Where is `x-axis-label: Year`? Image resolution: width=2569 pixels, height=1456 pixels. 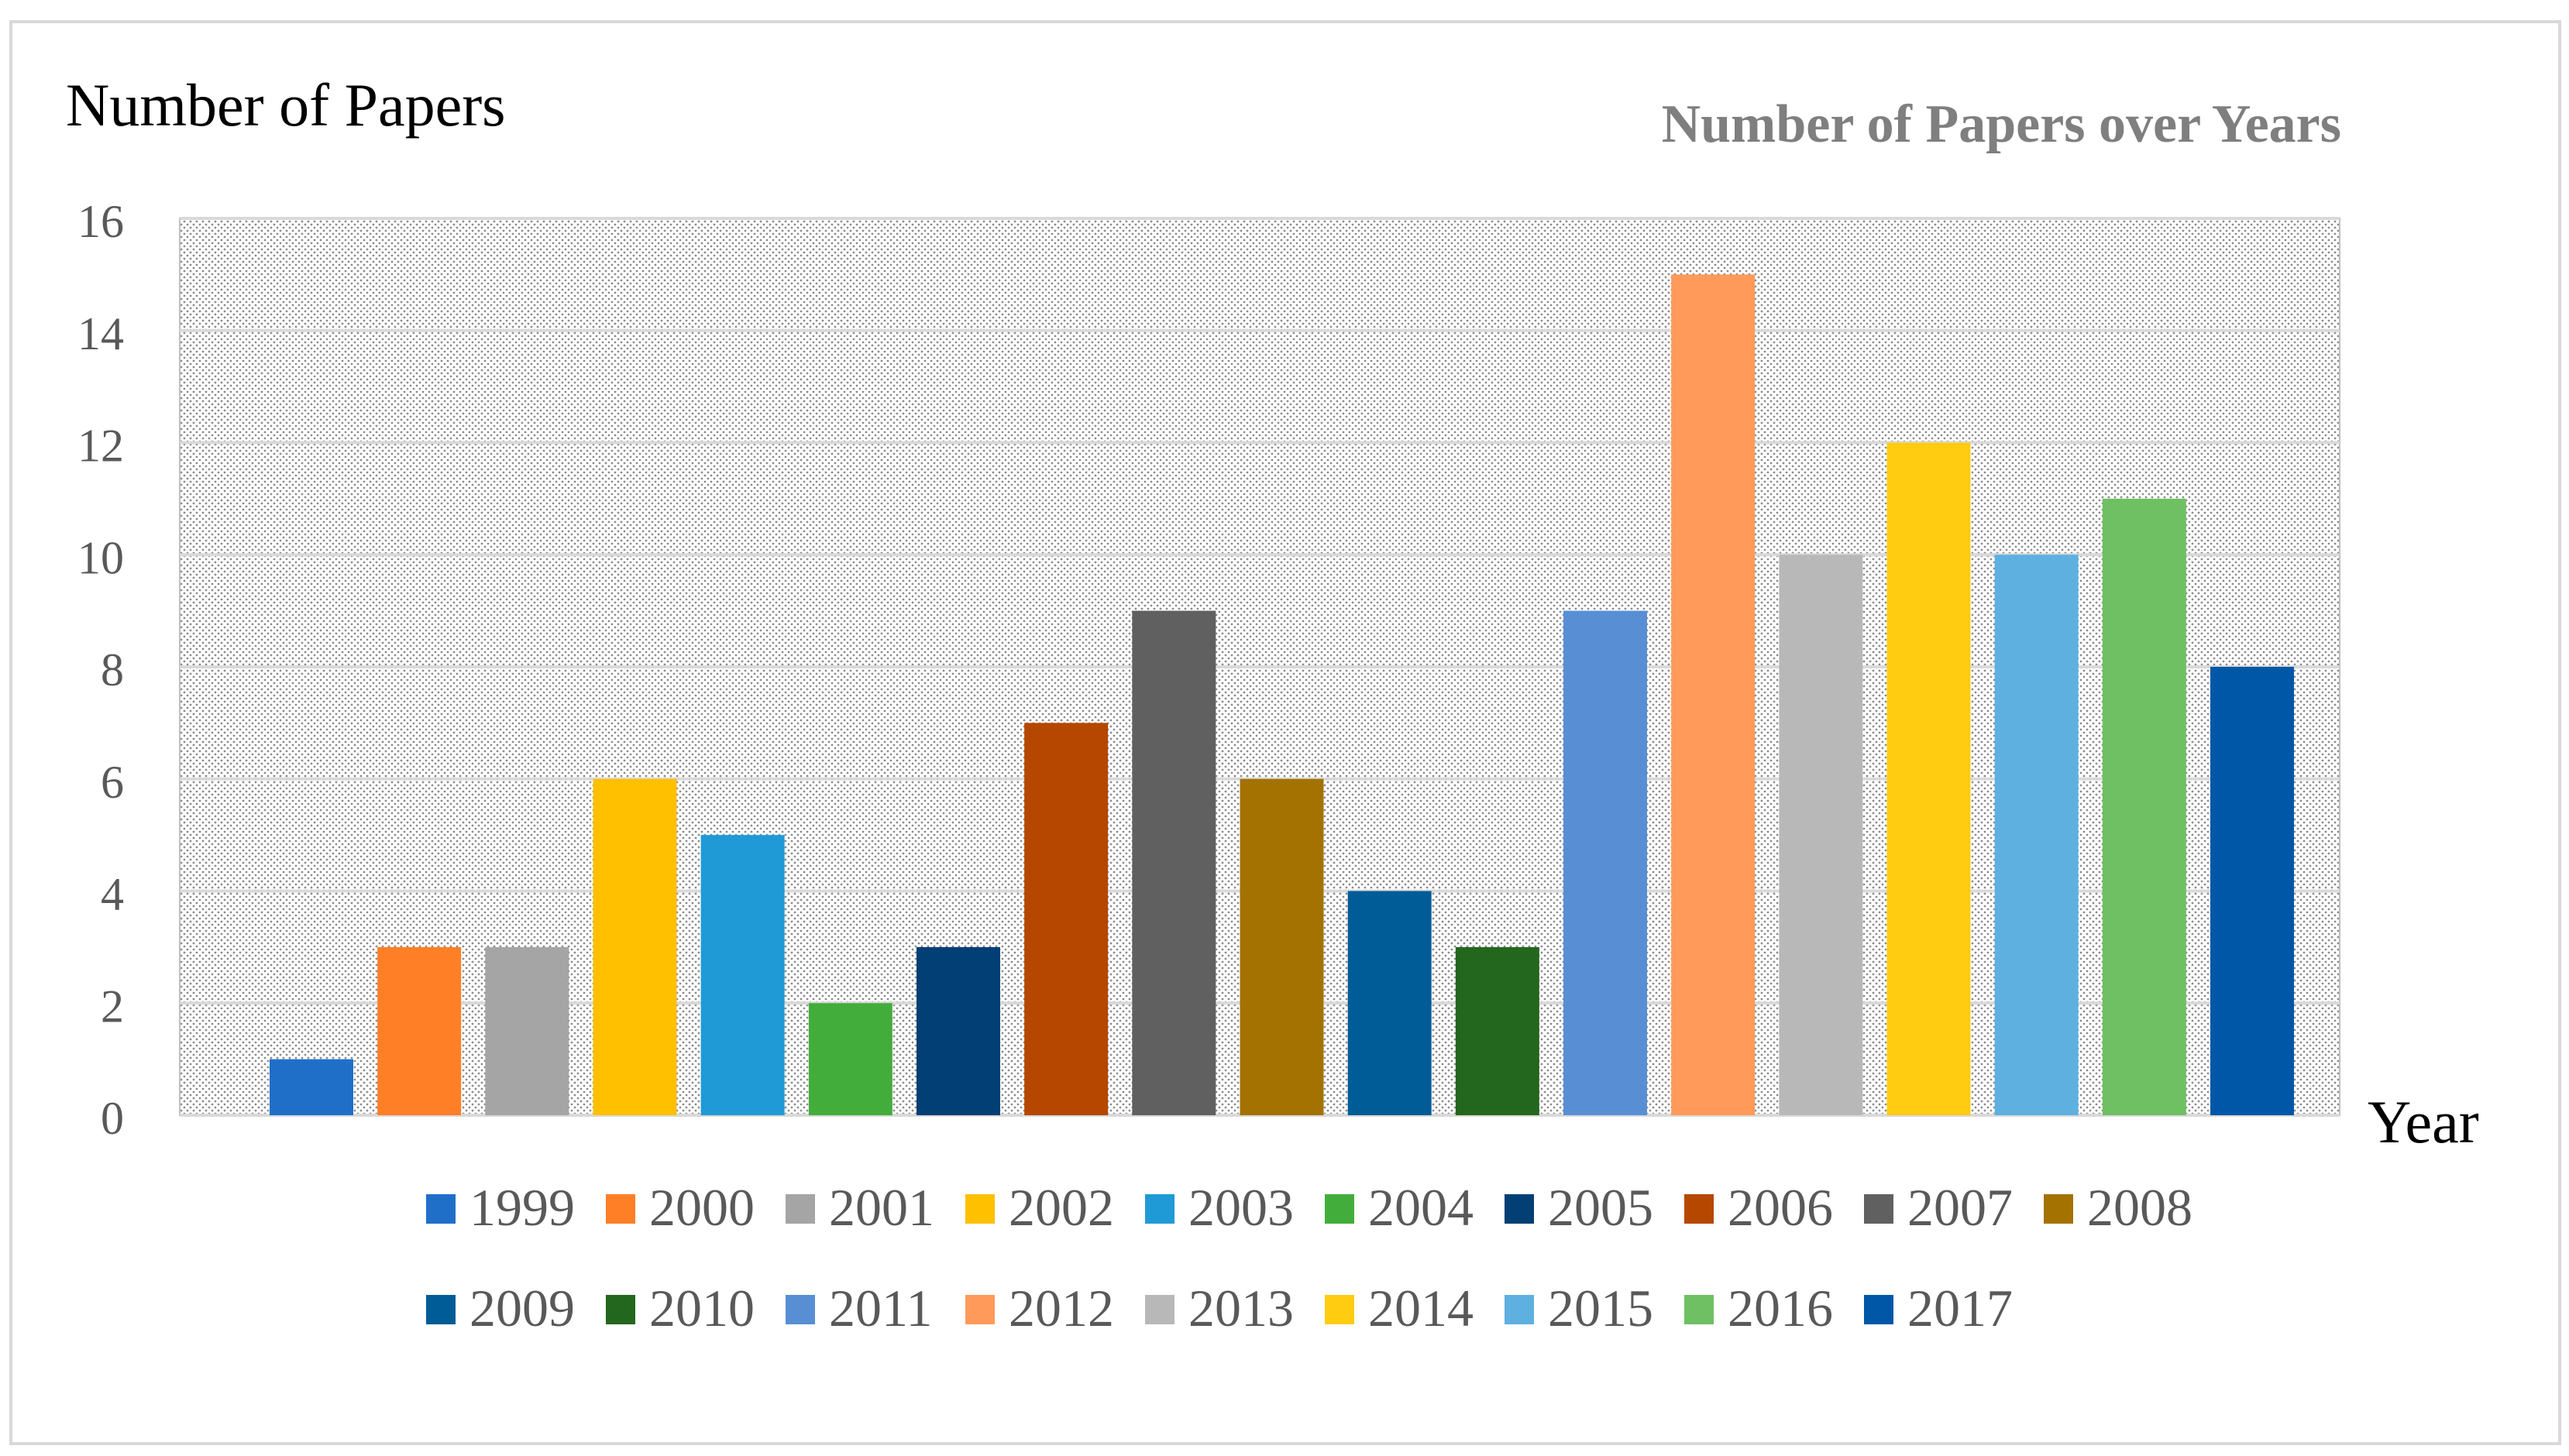 x-axis-label: Year is located at coordinates (2423, 1122).